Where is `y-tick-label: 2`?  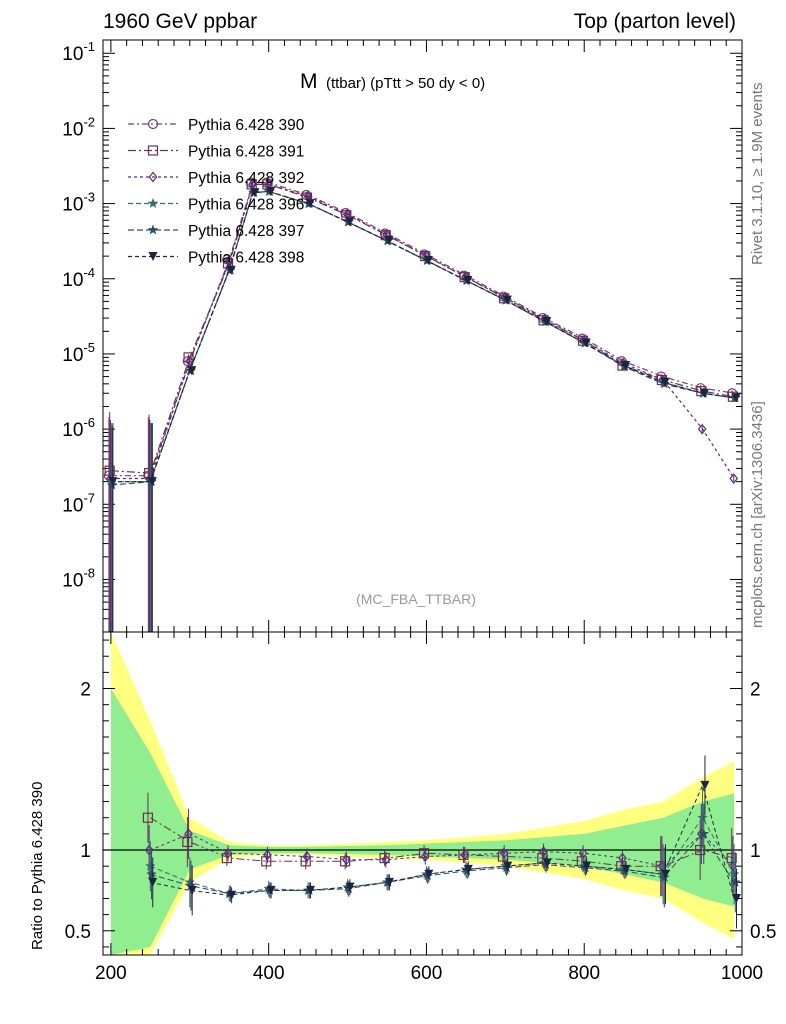 y-tick-label: 2 is located at coordinates (85, 690).